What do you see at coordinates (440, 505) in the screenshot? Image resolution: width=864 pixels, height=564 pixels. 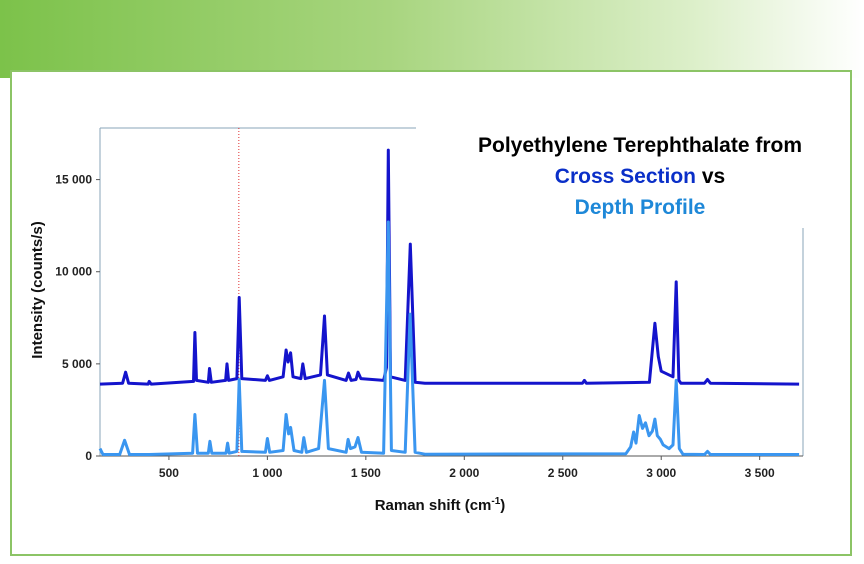 I see `x-axis-label: Raman shift (cm-1)` at bounding box center [440, 505].